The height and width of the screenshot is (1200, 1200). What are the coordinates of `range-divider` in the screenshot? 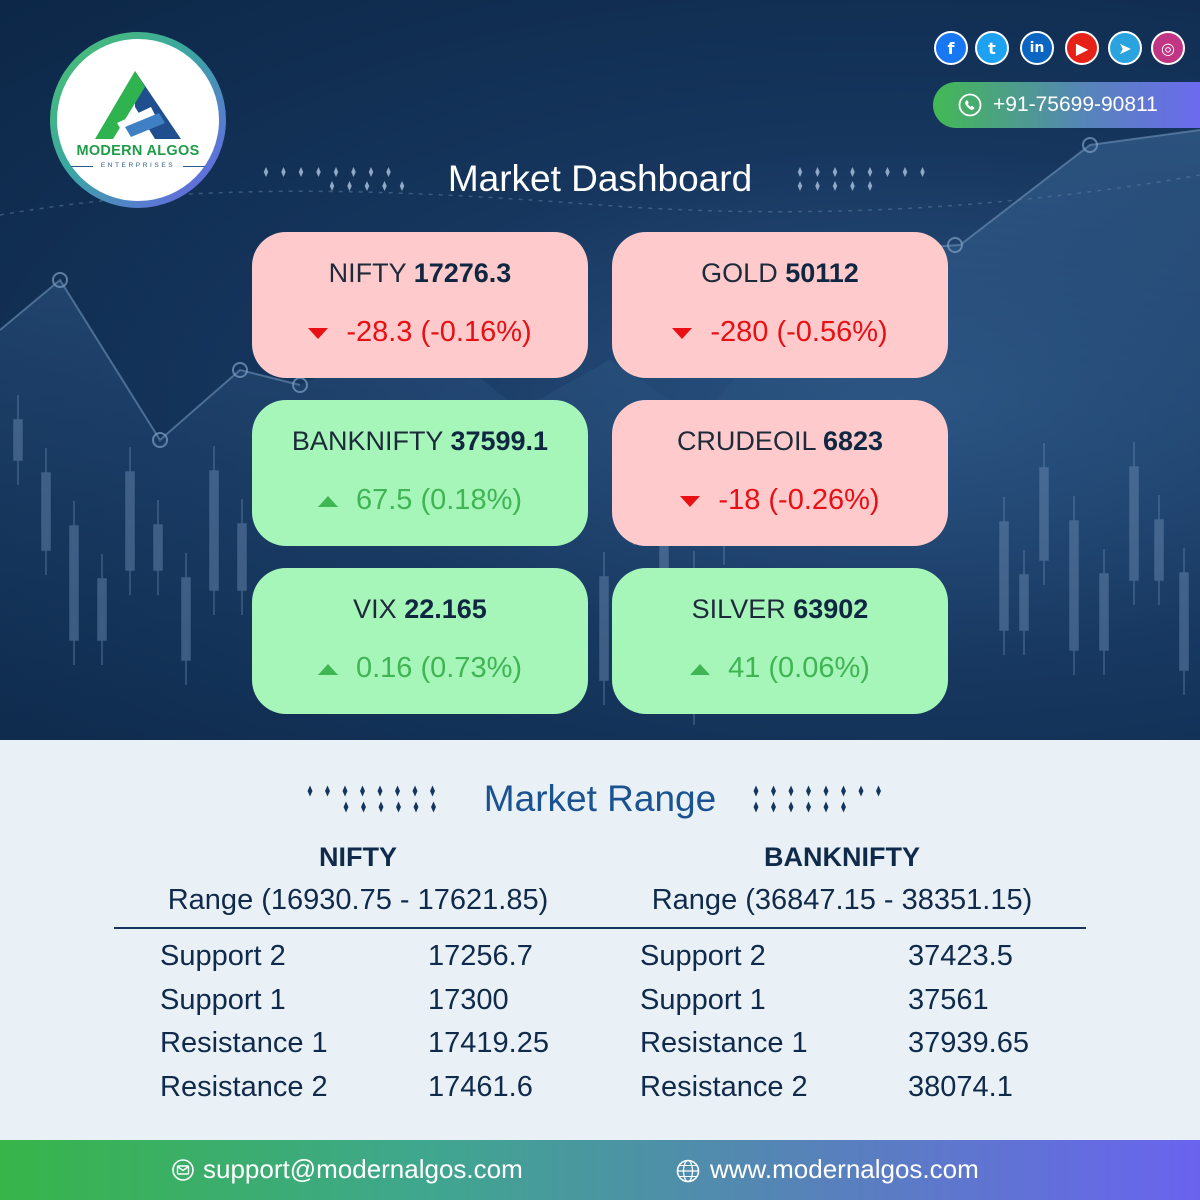 It's located at (600, 928).